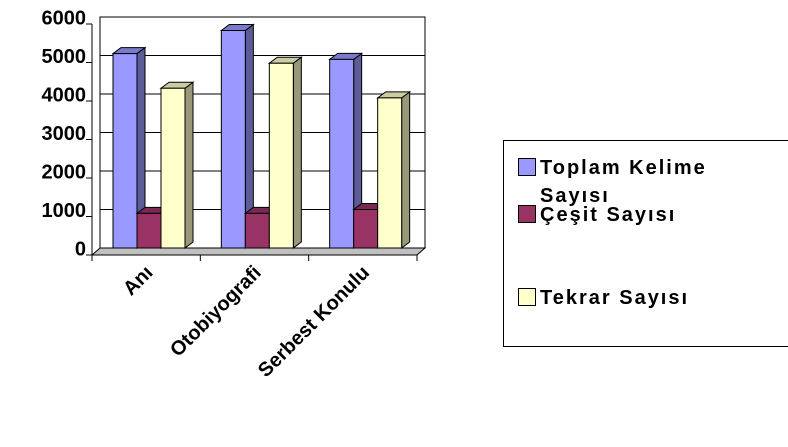 This screenshot has height=447, width=788. What do you see at coordinates (314, 322) in the screenshot?
I see `x-tick-label: Serbest Konulu` at bounding box center [314, 322].